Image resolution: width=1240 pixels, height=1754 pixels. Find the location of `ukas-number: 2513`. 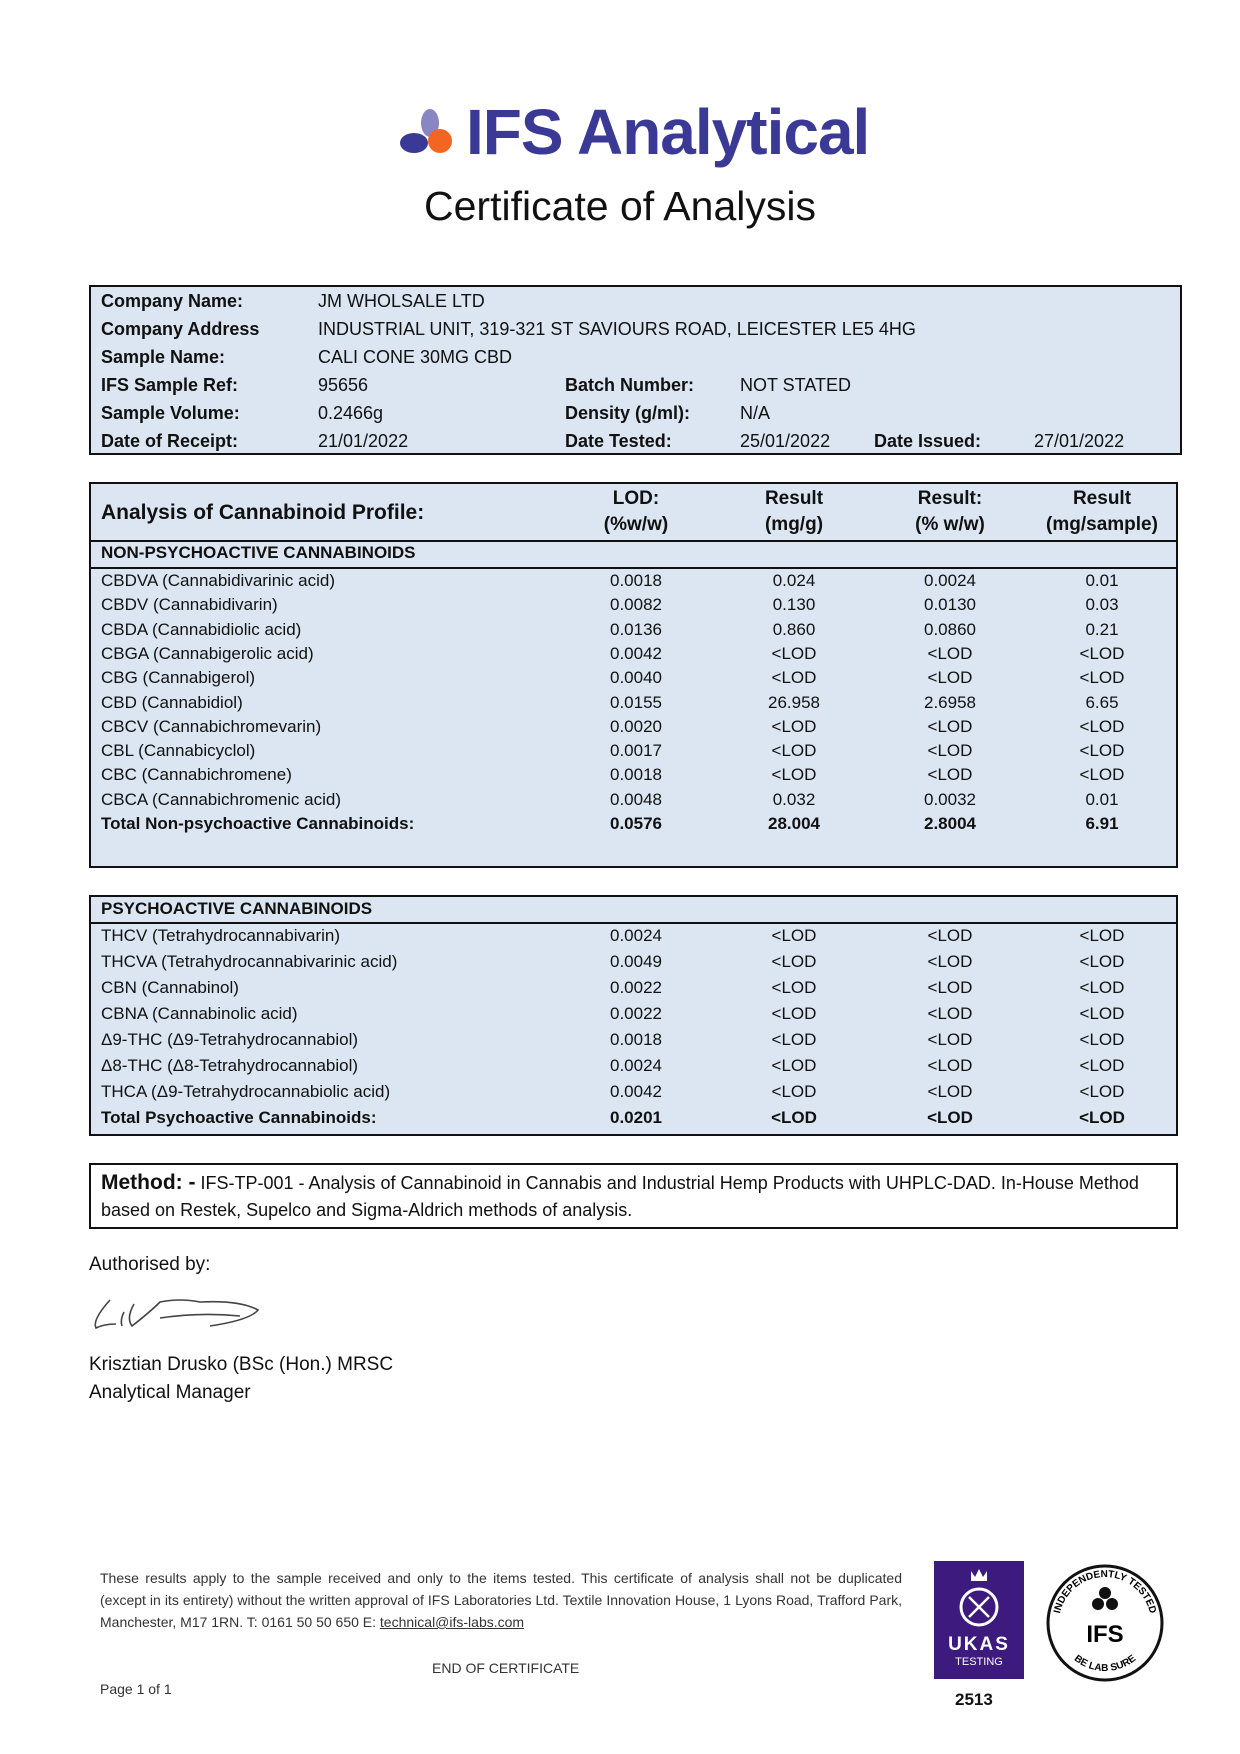

ukas-number: 2513 is located at coordinates (974, 1699).